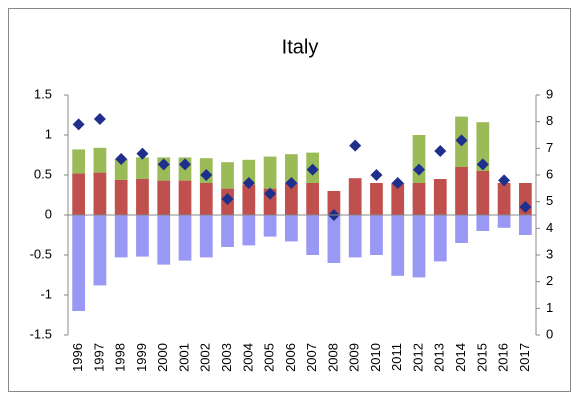  Describe the element at coordinates (77, 357) in the screenshot. I see `x-tick-label: 1996` at that location.